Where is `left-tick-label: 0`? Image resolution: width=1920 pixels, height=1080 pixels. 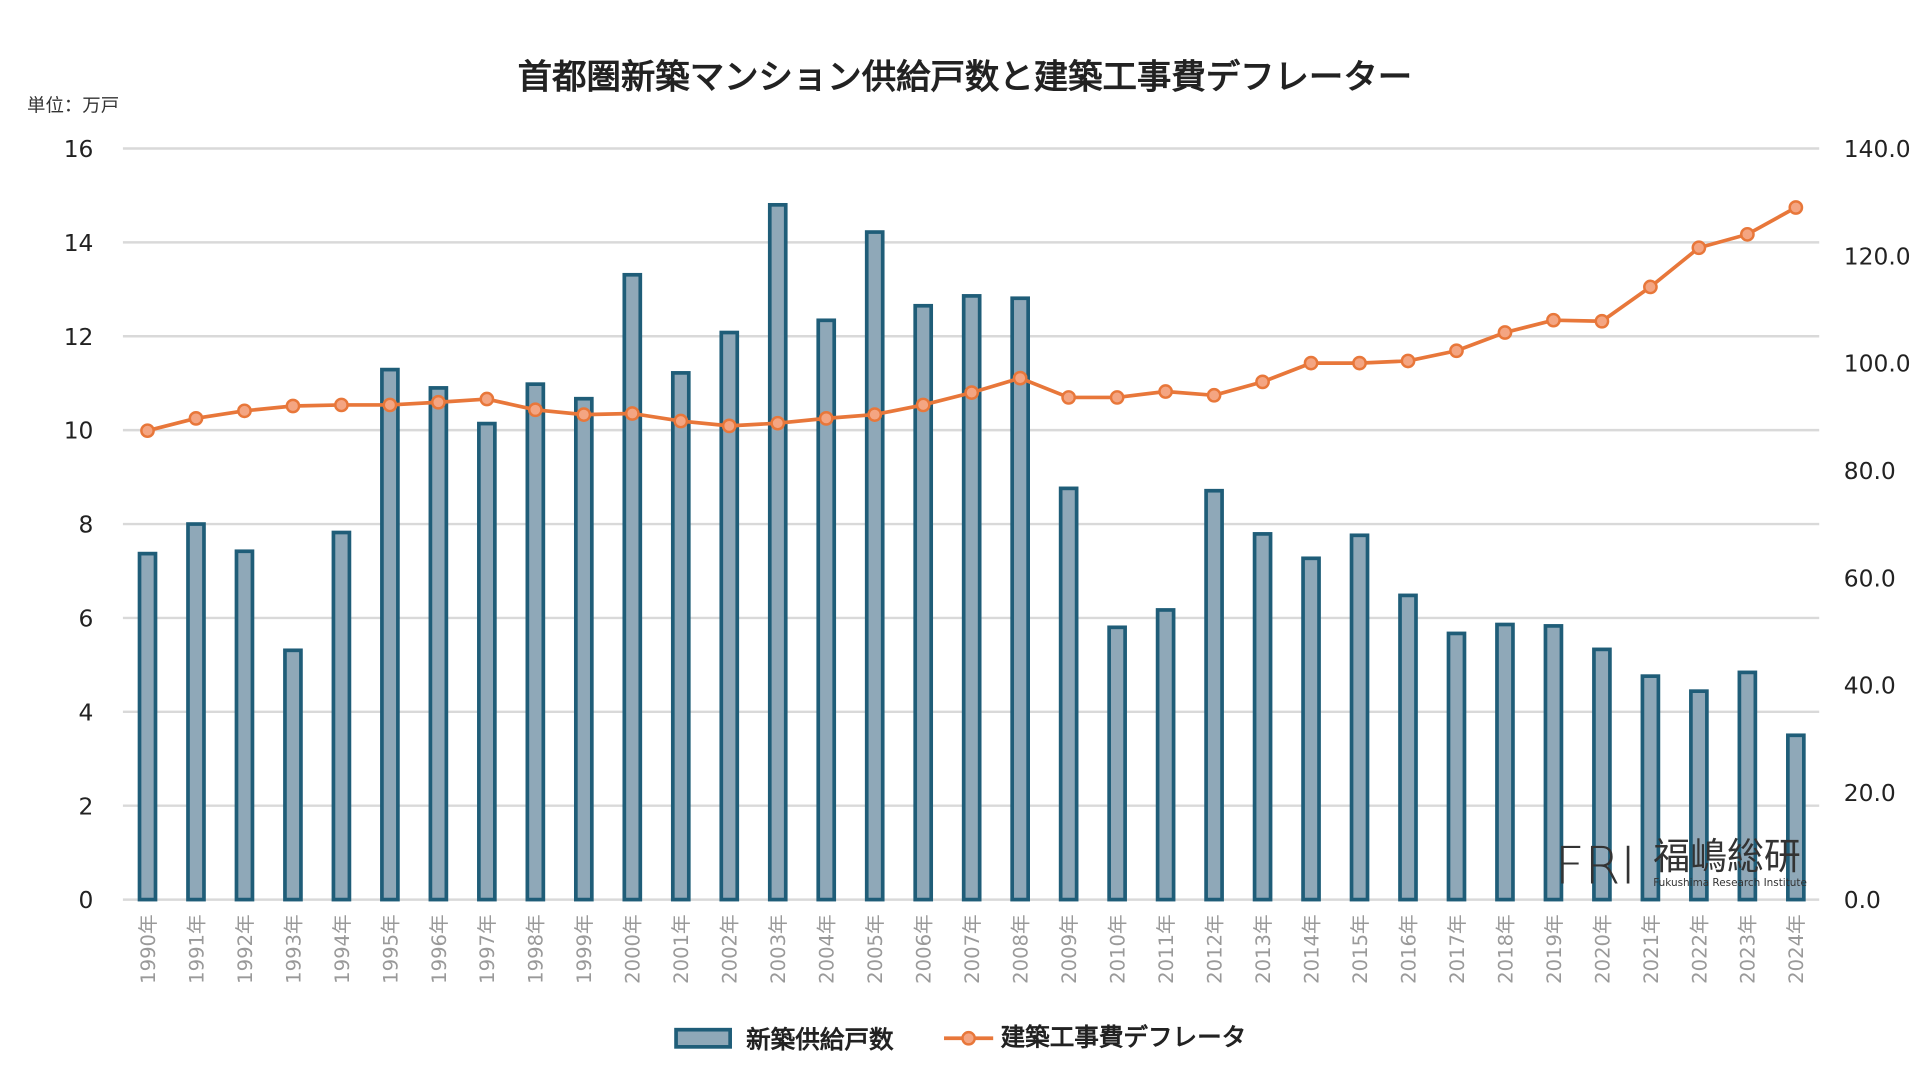
left-tick-label: 0 is located at coordinates (86, 900).